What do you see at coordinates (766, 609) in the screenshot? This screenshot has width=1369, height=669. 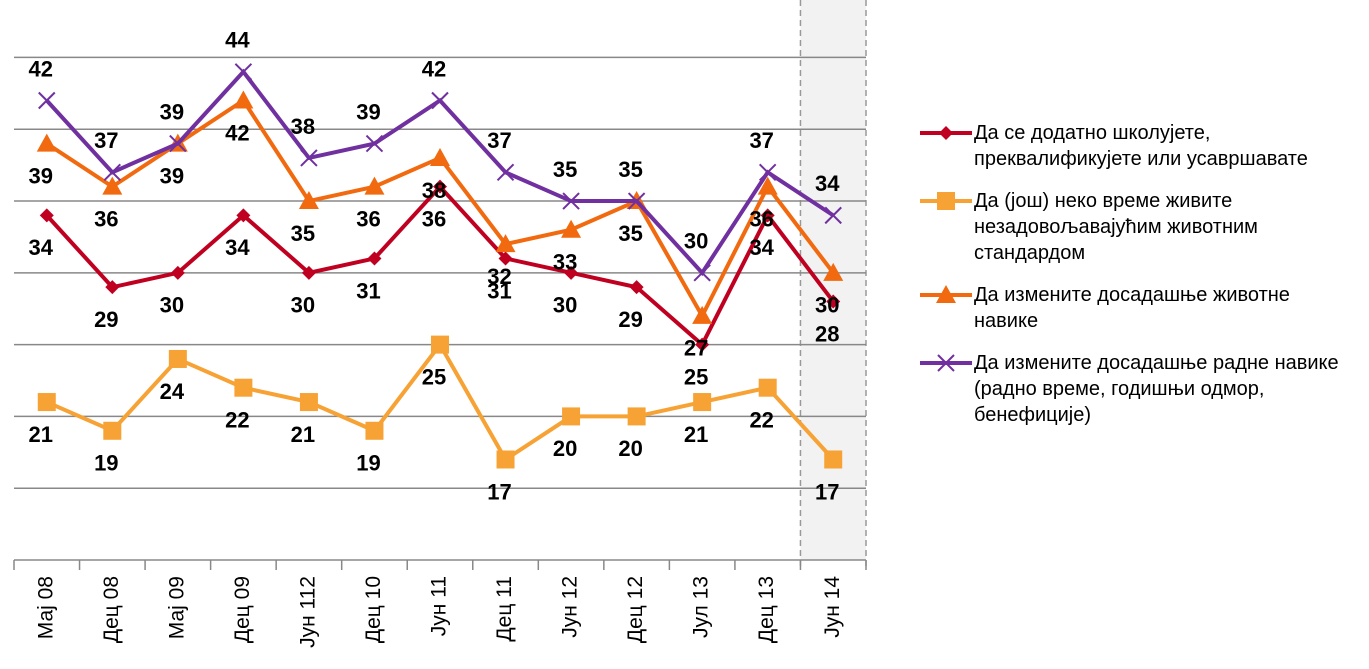 I see `x-tick-label: Дец 13` at bounding box center [766, 609].